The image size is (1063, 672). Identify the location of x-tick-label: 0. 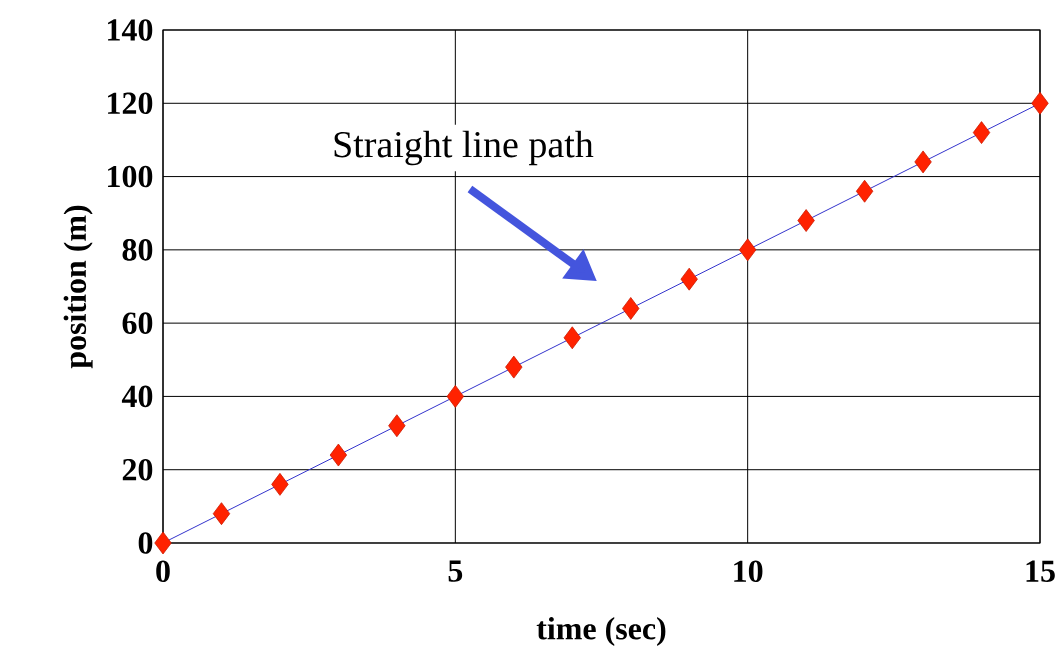
(163, 571).